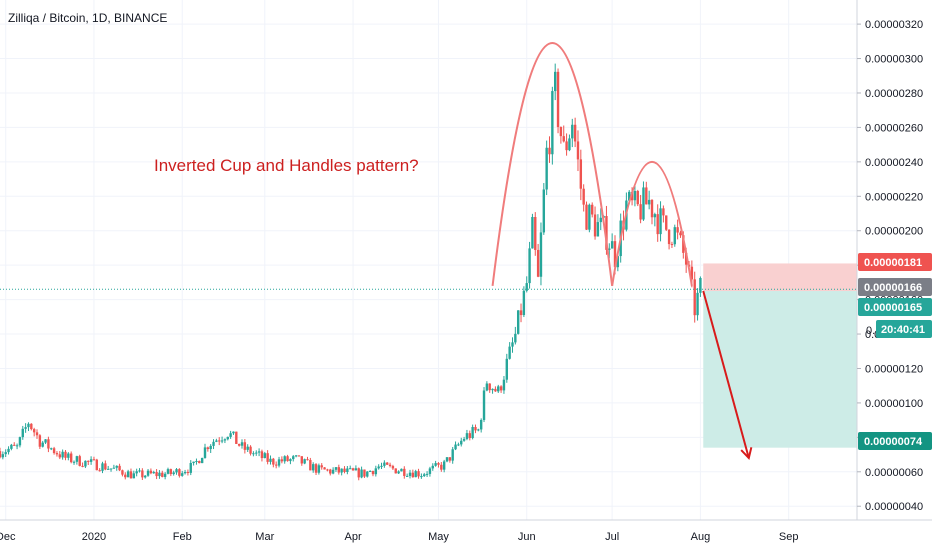 Image resolution: width=932 pixels, height=550 pixels. I want to click on x-tick-label: Dec, so click(8, 537).